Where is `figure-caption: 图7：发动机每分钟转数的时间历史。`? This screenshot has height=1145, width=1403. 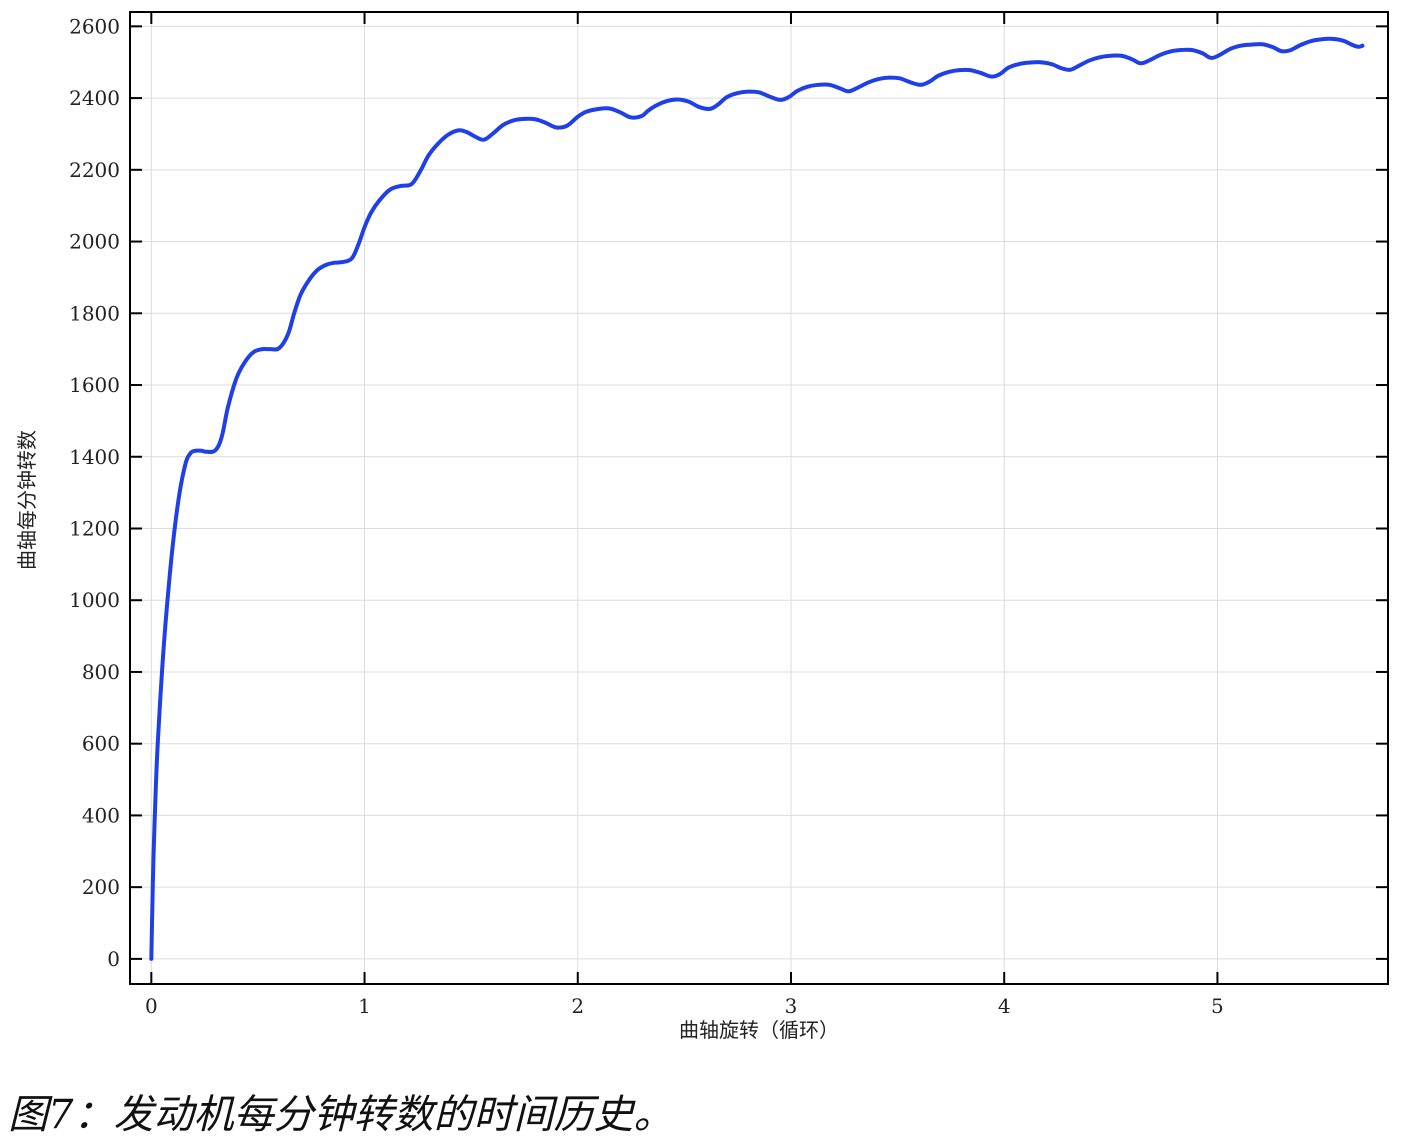
figure-caption: 图7：发动机每分钟转数的时间历史。 is located at coordinates (341, 1115).